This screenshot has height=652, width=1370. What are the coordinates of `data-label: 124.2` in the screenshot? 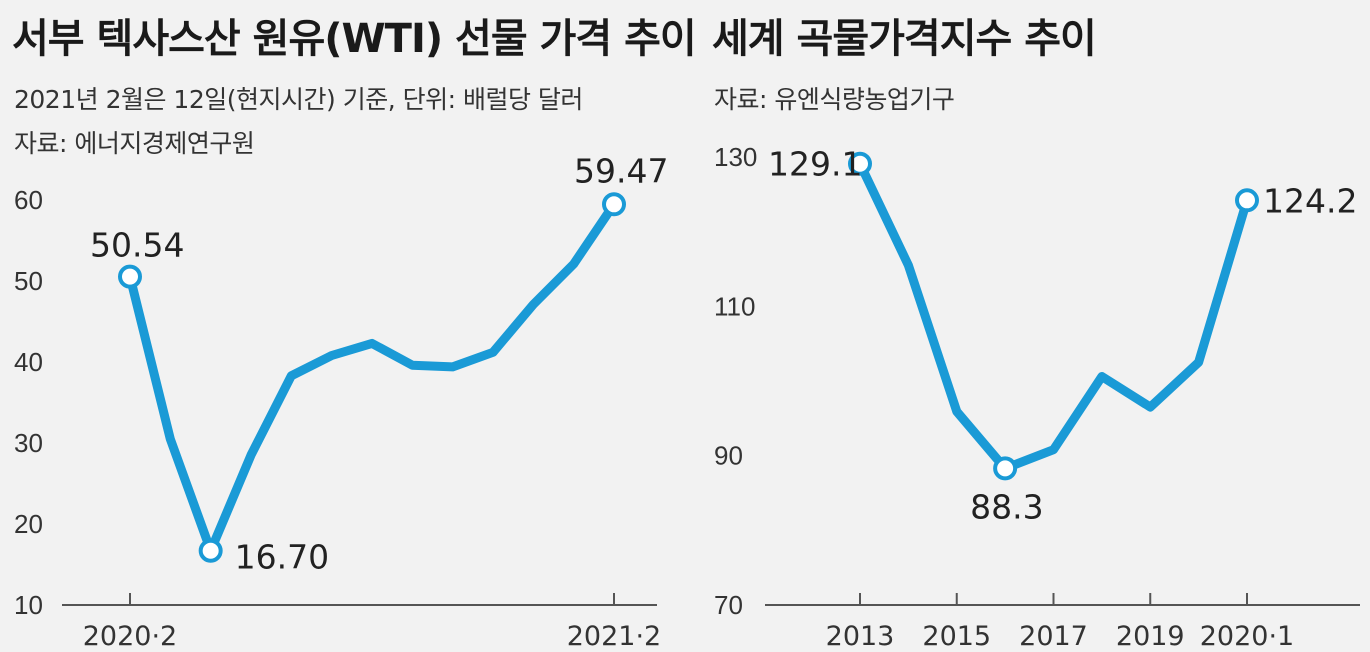 It's located at (1310, 200).